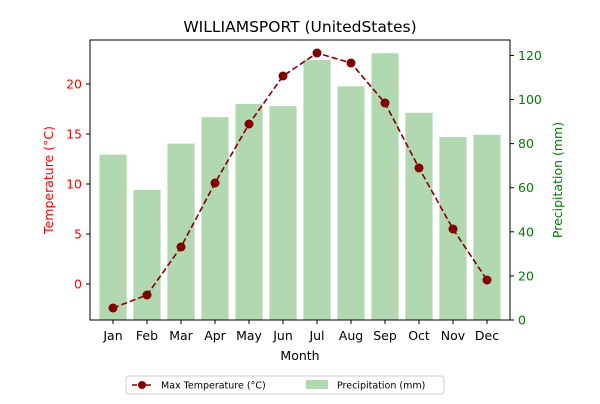  What do you see at coordinates (526, 231) in the screenshot?
I see `y-right-tick-label: 40` at bounding box center [526, 231].